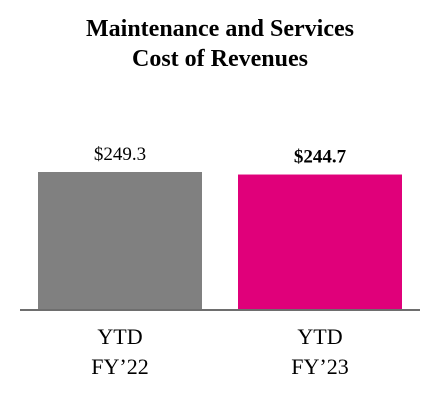  What do you see at coordinates (319, 336) in the screenshot?
I see `x-tick-label-2-line-1: YTD` at bounding box center [319, 336].